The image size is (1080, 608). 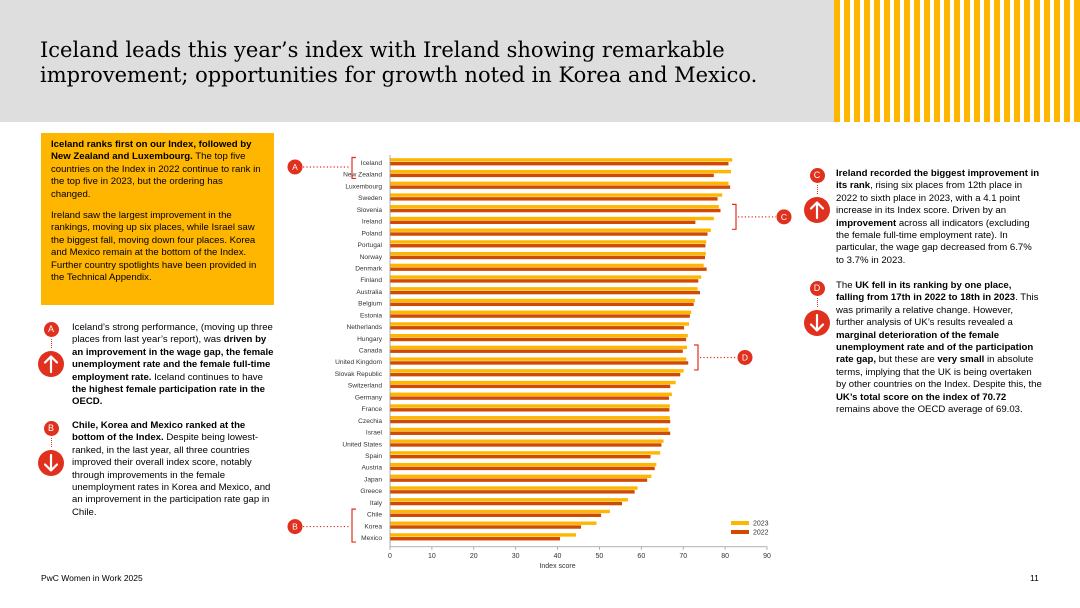 What do you see at coordinates (51, 329) in the screenshot?
I see `callout-a-badge: A` at bounding box center [51, 329].